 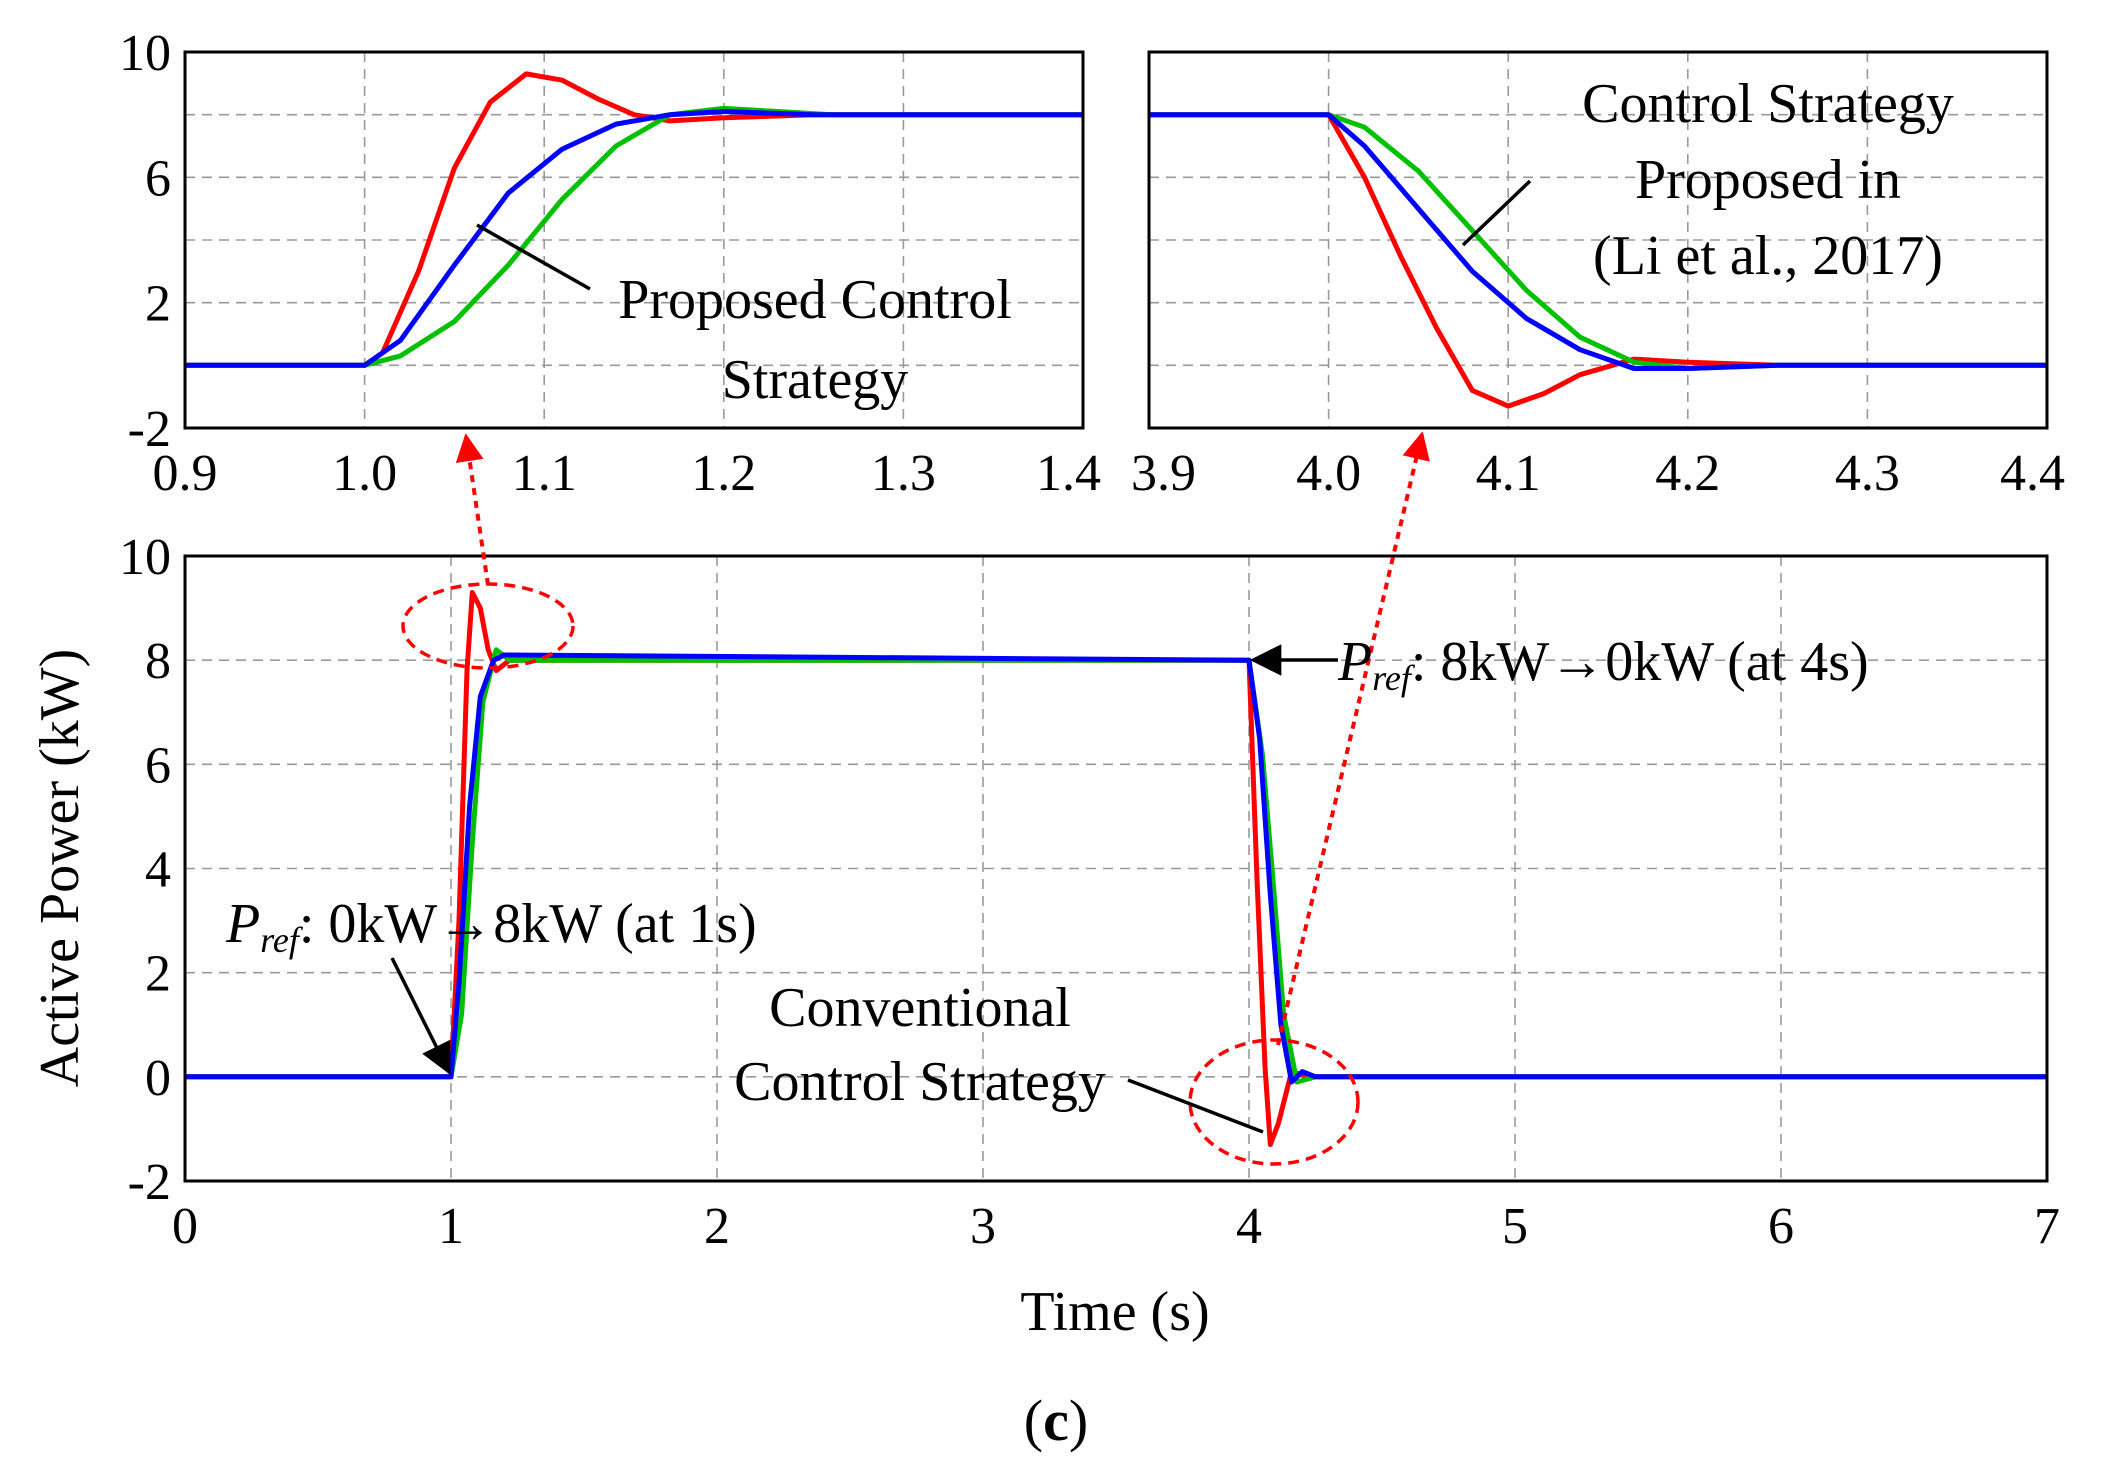 I want to click on x-tick-label: 1.1, so click(x=544, y=473).